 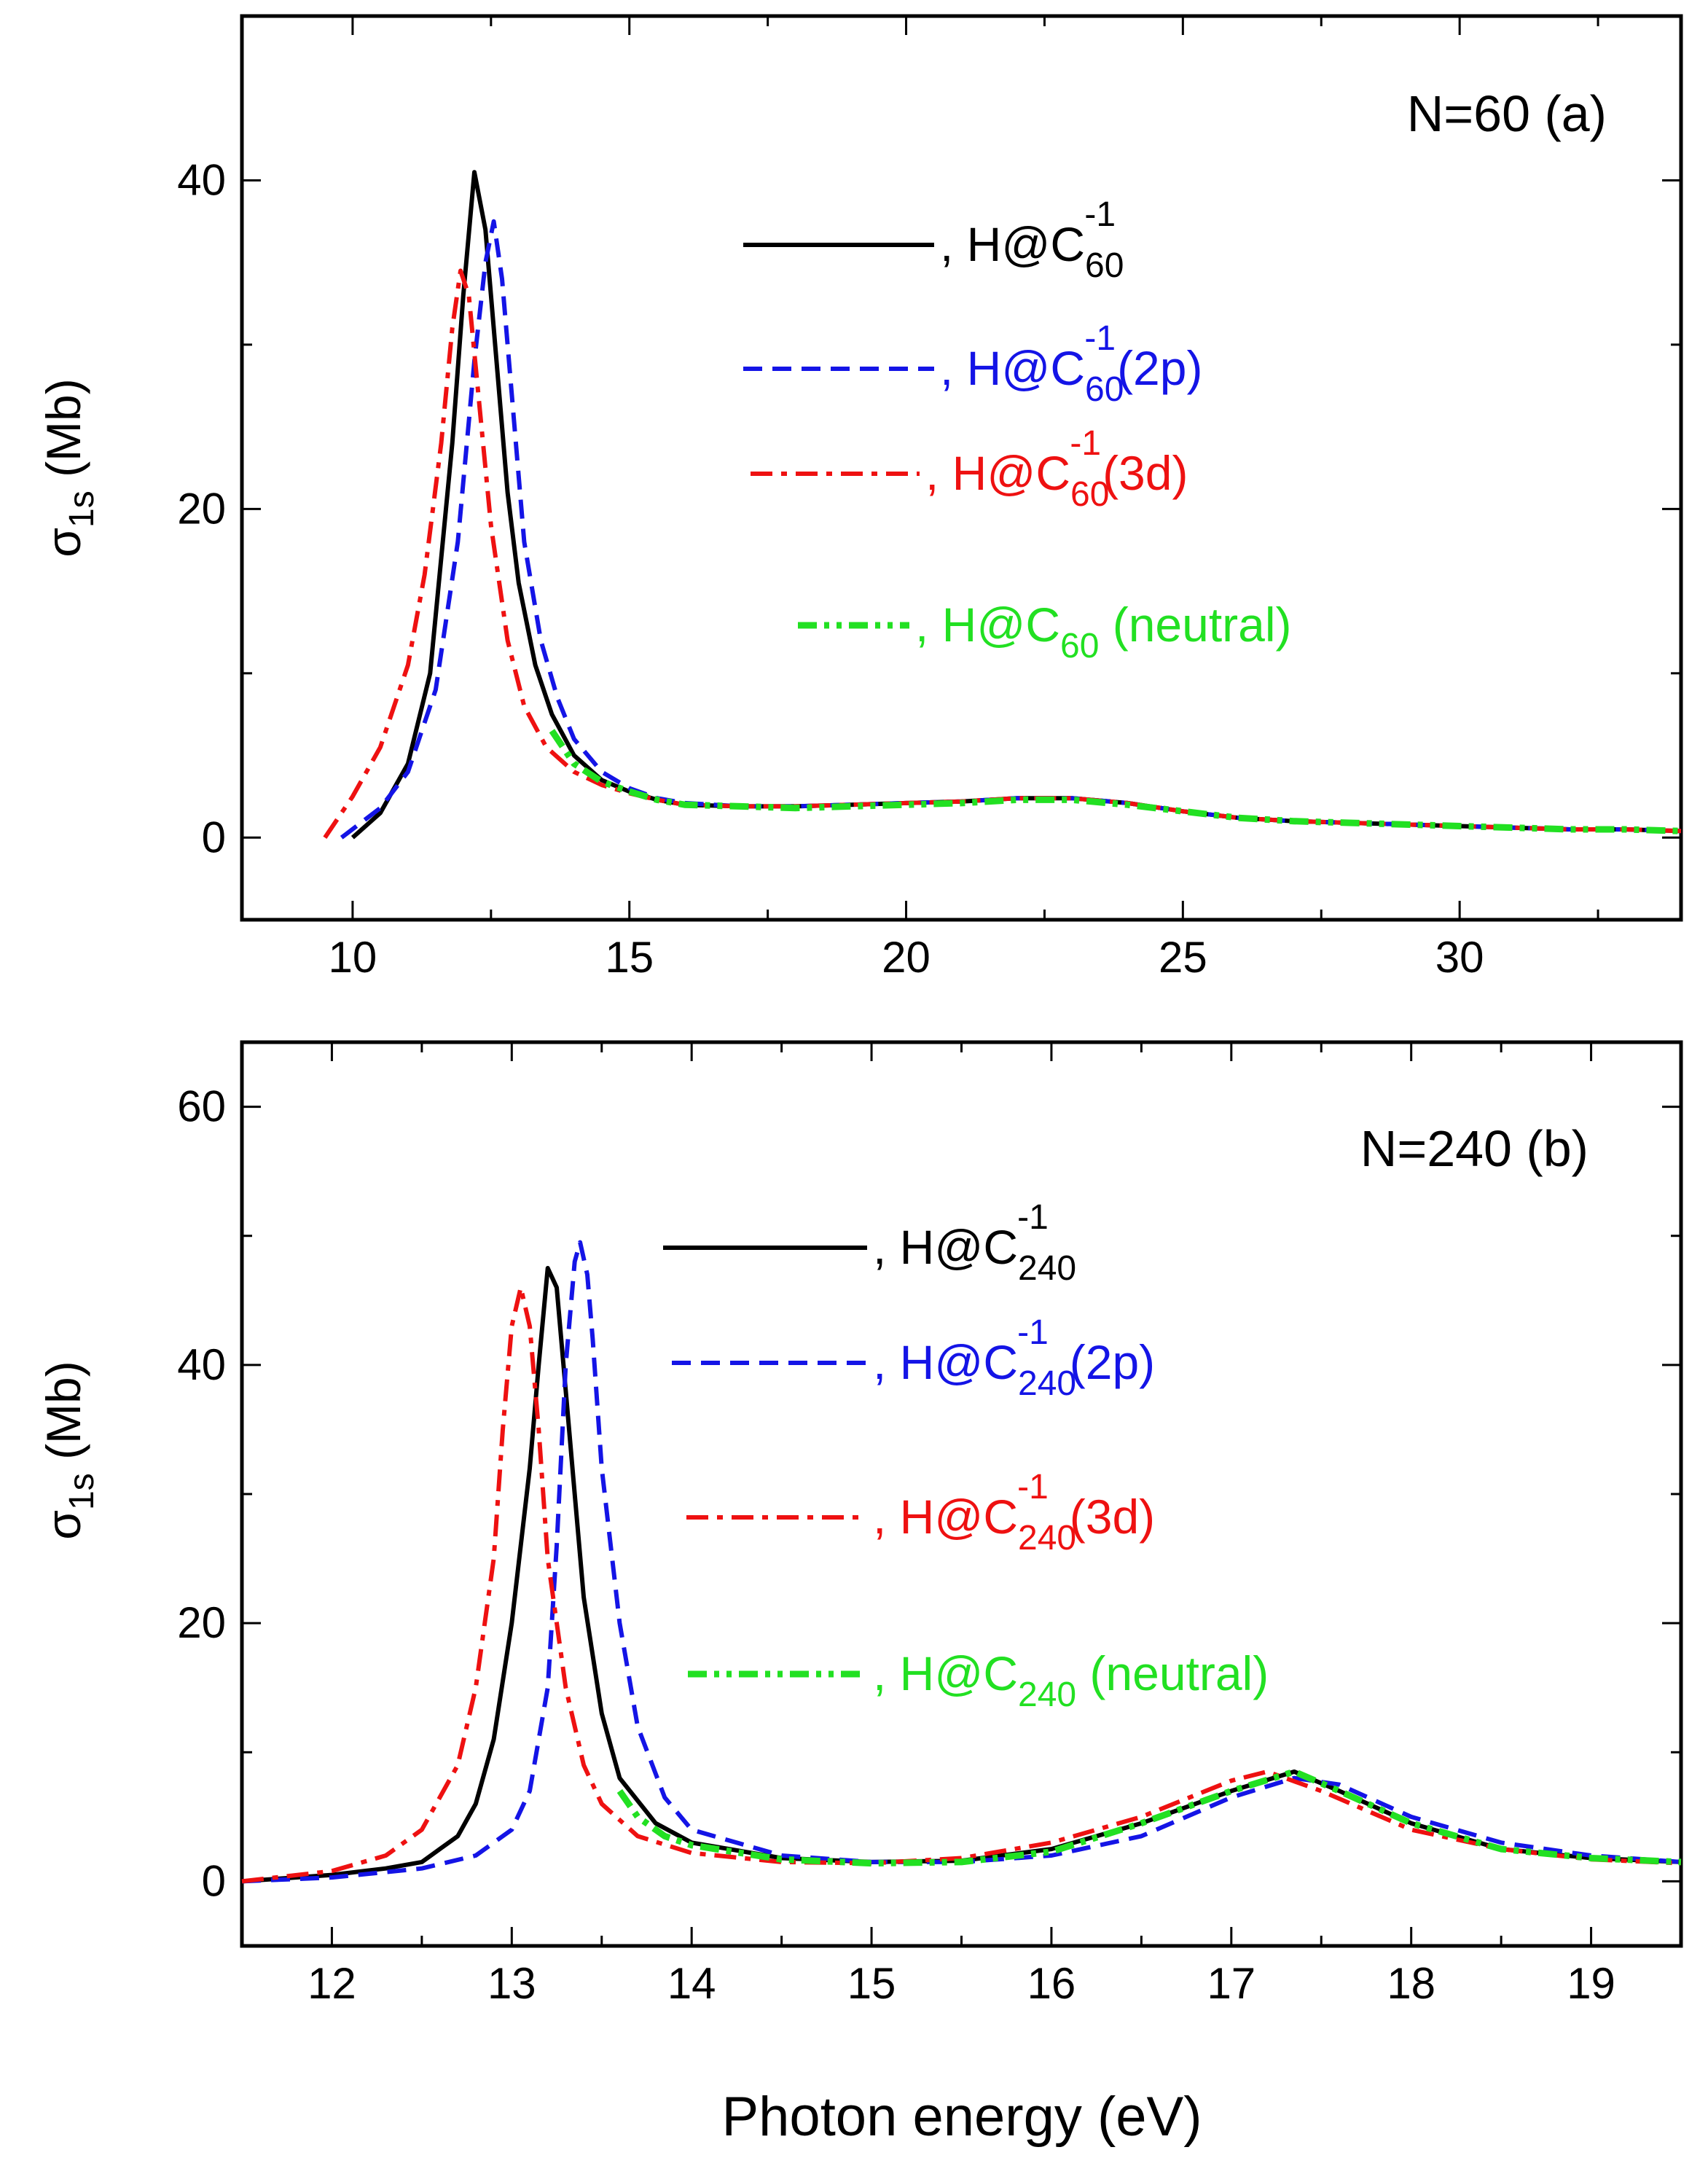 I want to click on panel-a-y-tick-label: 40, so click(x=201, y=179).